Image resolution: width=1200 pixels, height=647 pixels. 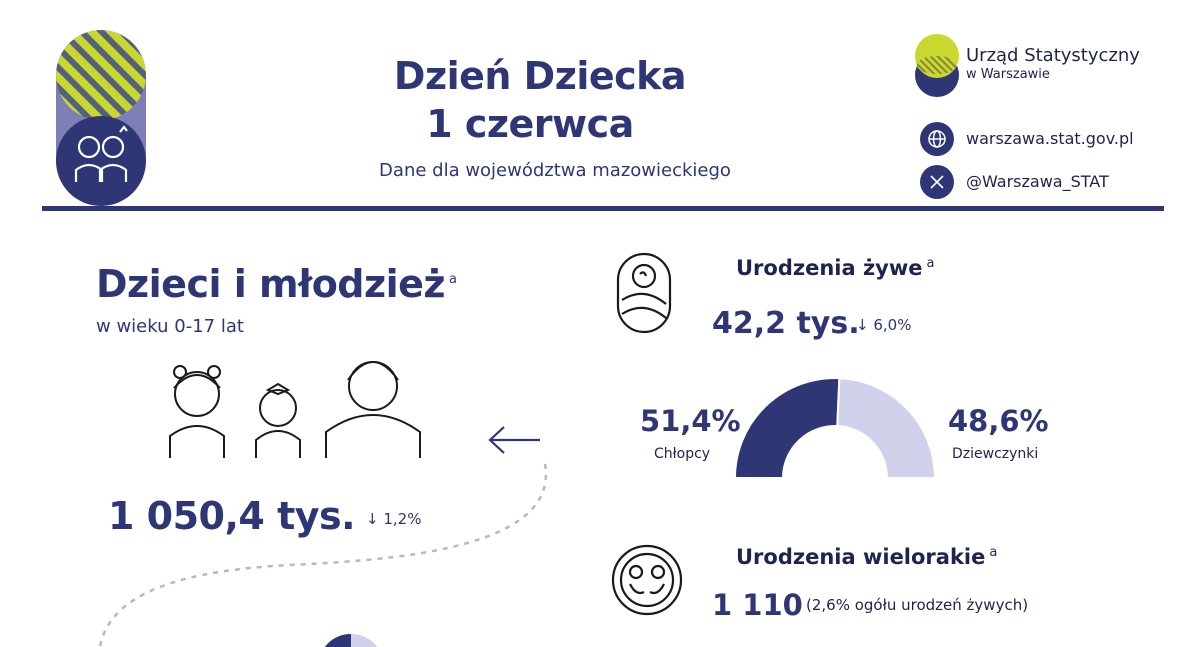 I want to click on births-title: Urodzenia żywe a, so click(x=835, y=268).